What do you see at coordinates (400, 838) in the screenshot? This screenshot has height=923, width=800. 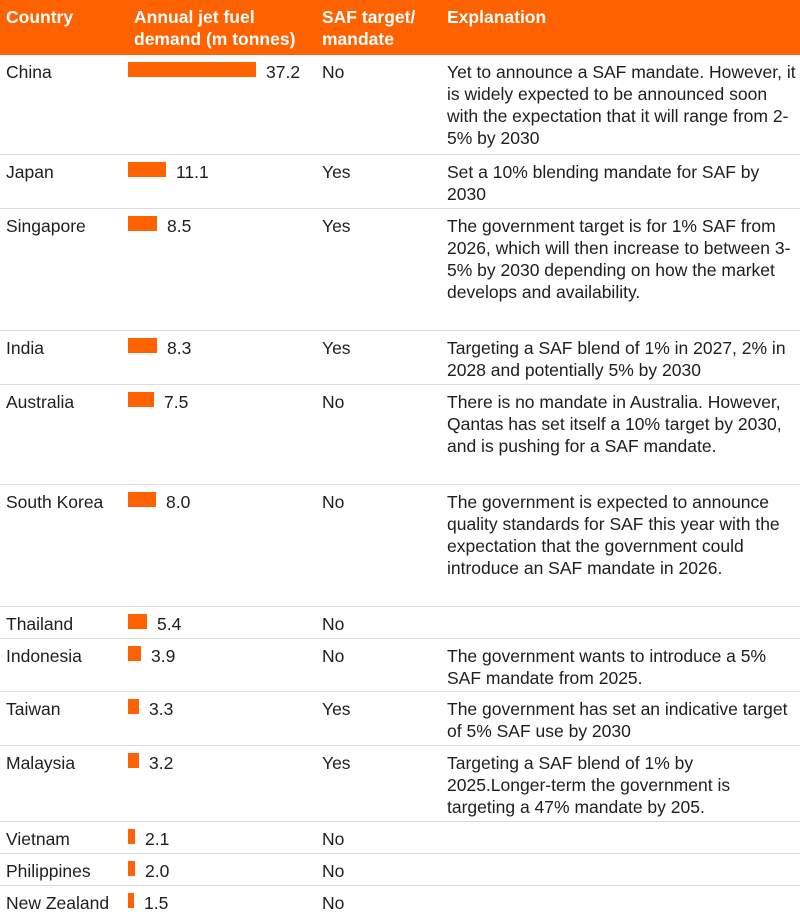 I see `table-row: Vietnam 2.1 No` at bounding box center [400, 838].